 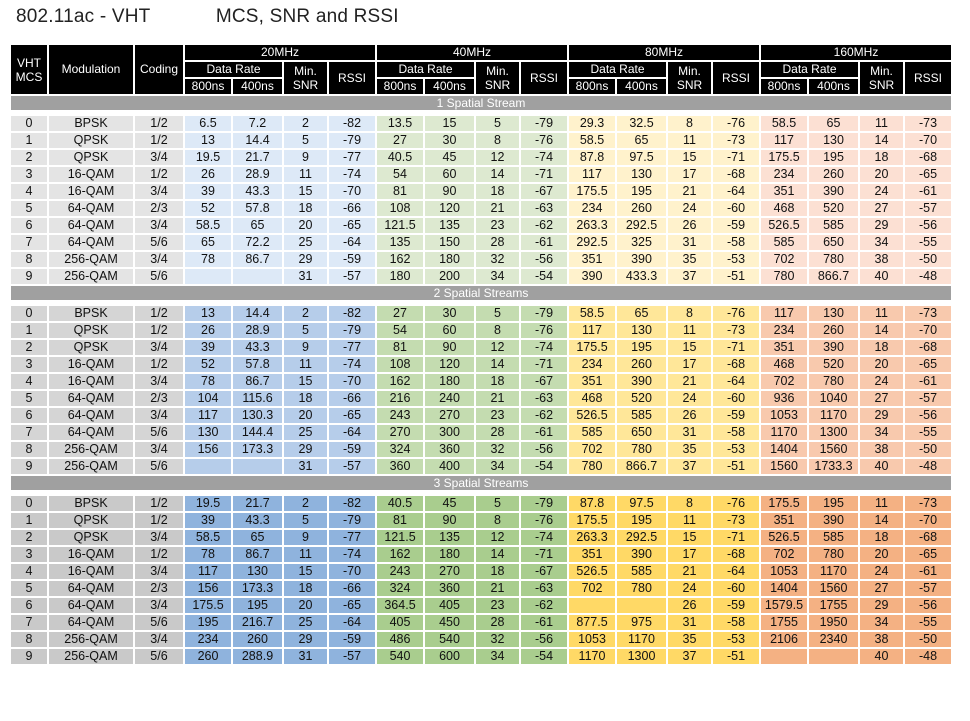 I want to click on spatial-stream-label: 3 Spatial Streams, so click(x=481, y=483).